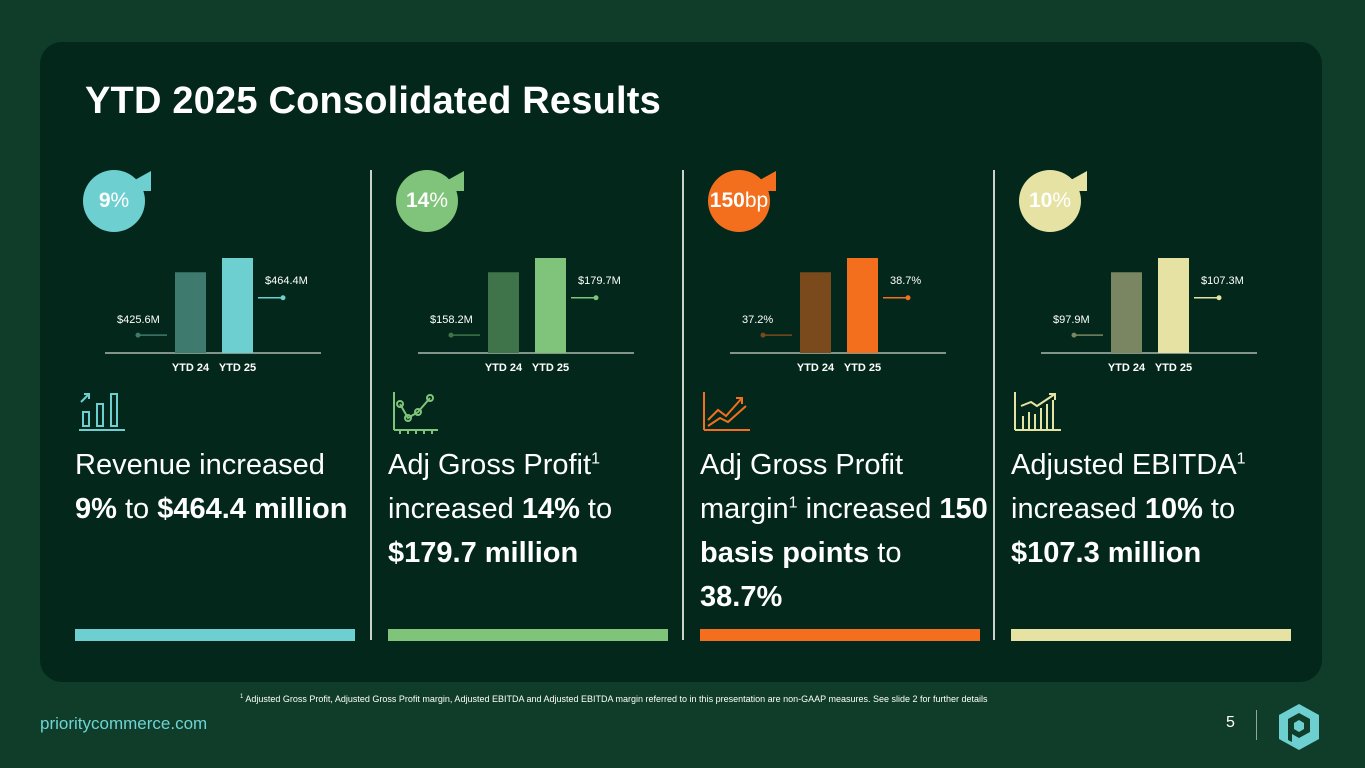 This screenshot has height=768, width=1365. What do you see at coordinates (1173, 509) in the screenshot?
I see `desc-highlight: 10%` at bounding box center [1173, 509].